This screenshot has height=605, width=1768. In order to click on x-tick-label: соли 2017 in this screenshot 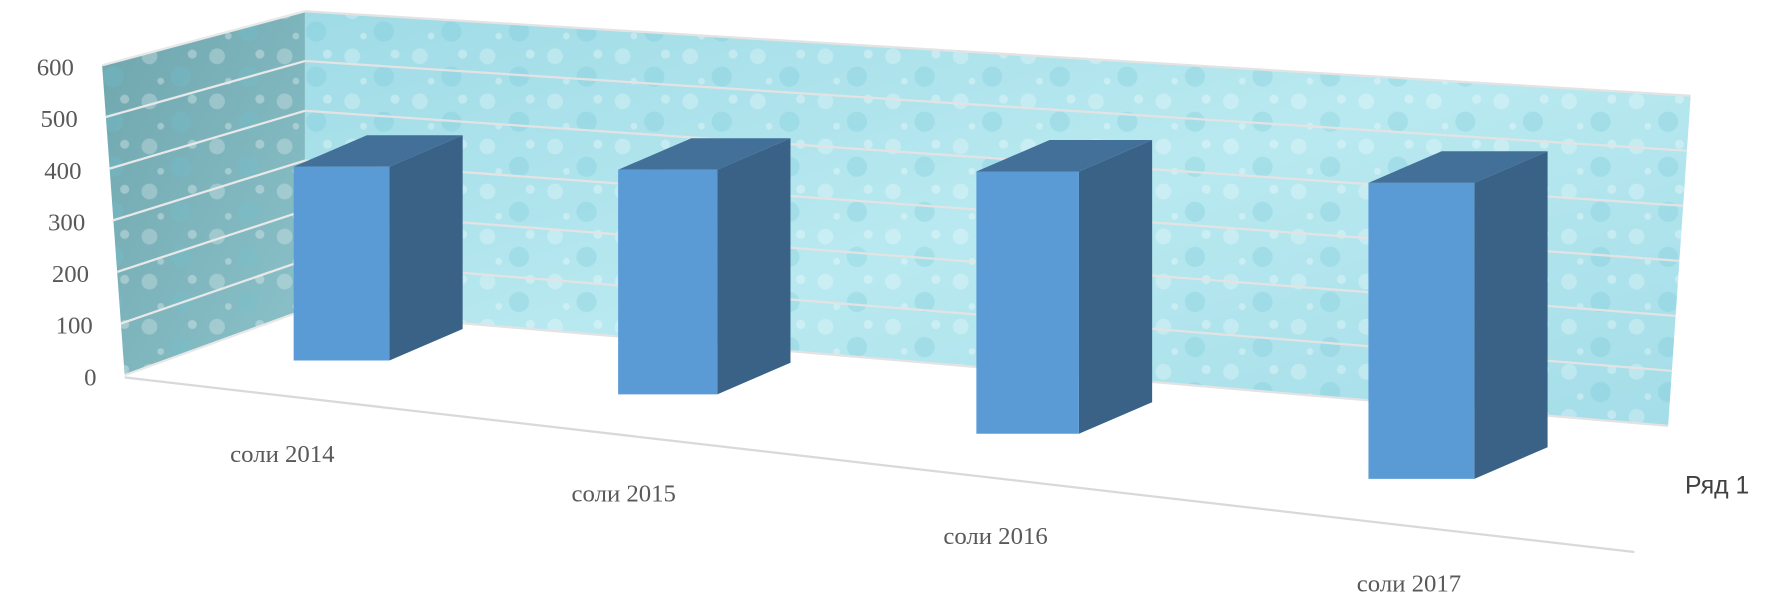, I will do `click(1409, 584)`.